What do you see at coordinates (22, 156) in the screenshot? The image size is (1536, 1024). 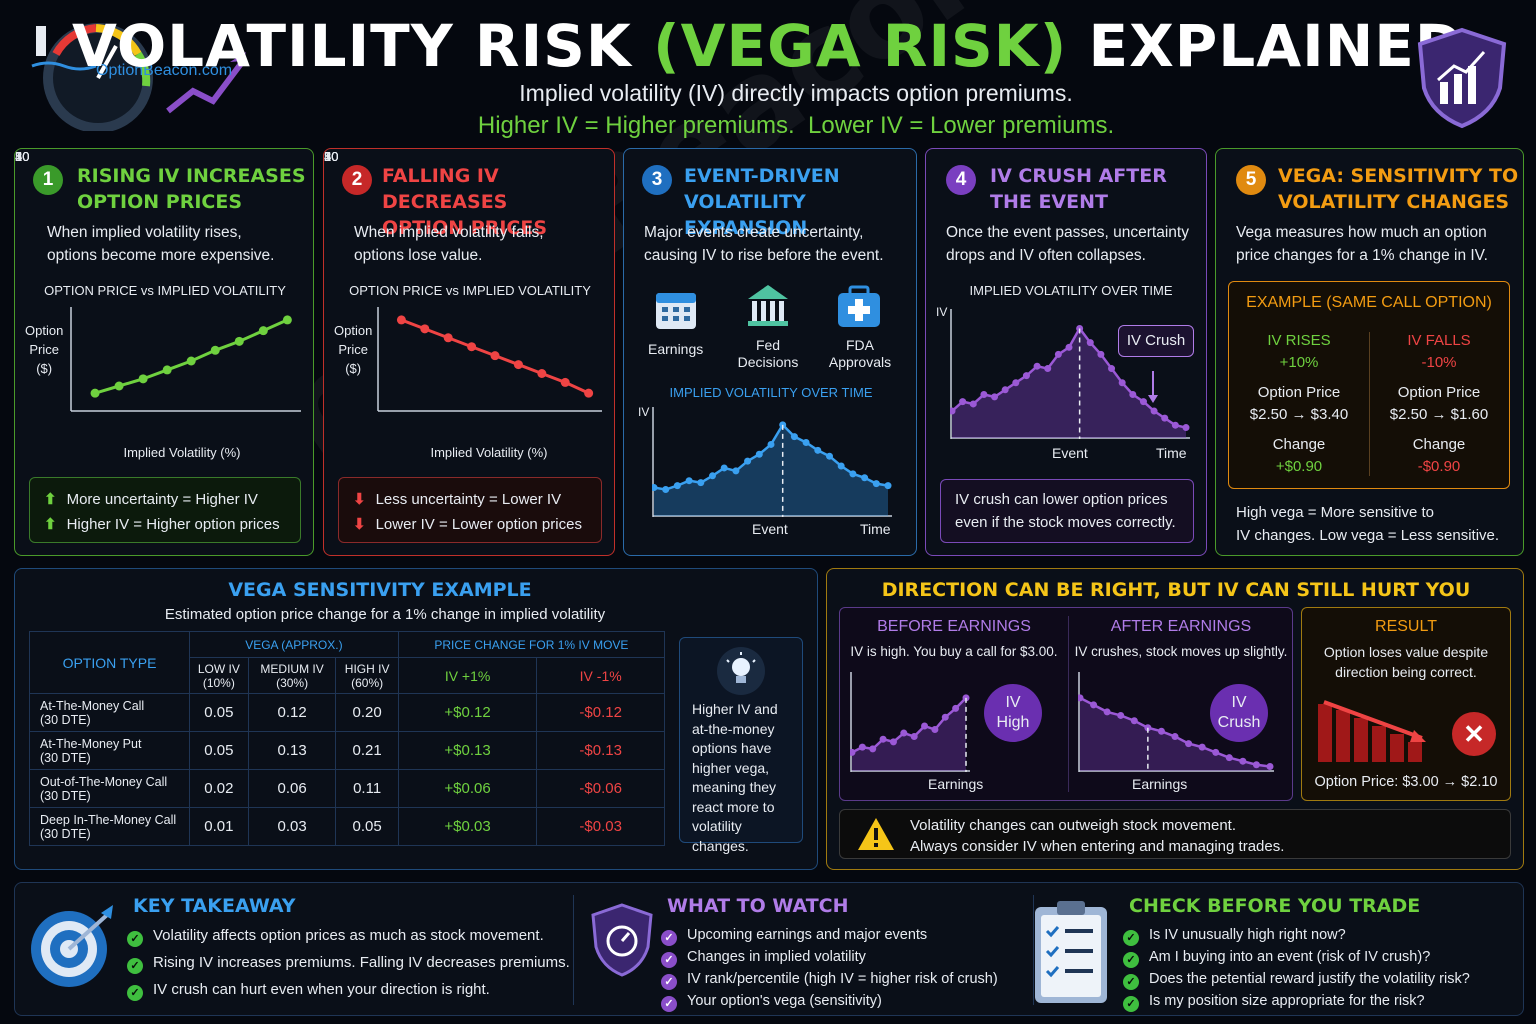 I see `x-tick-label: 30` at bounding box center [22, 156].